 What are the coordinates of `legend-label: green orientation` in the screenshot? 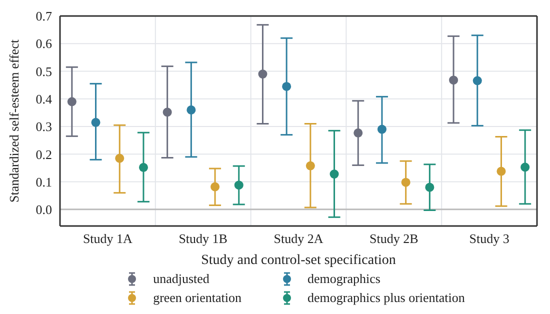 It's located at (197, 298).